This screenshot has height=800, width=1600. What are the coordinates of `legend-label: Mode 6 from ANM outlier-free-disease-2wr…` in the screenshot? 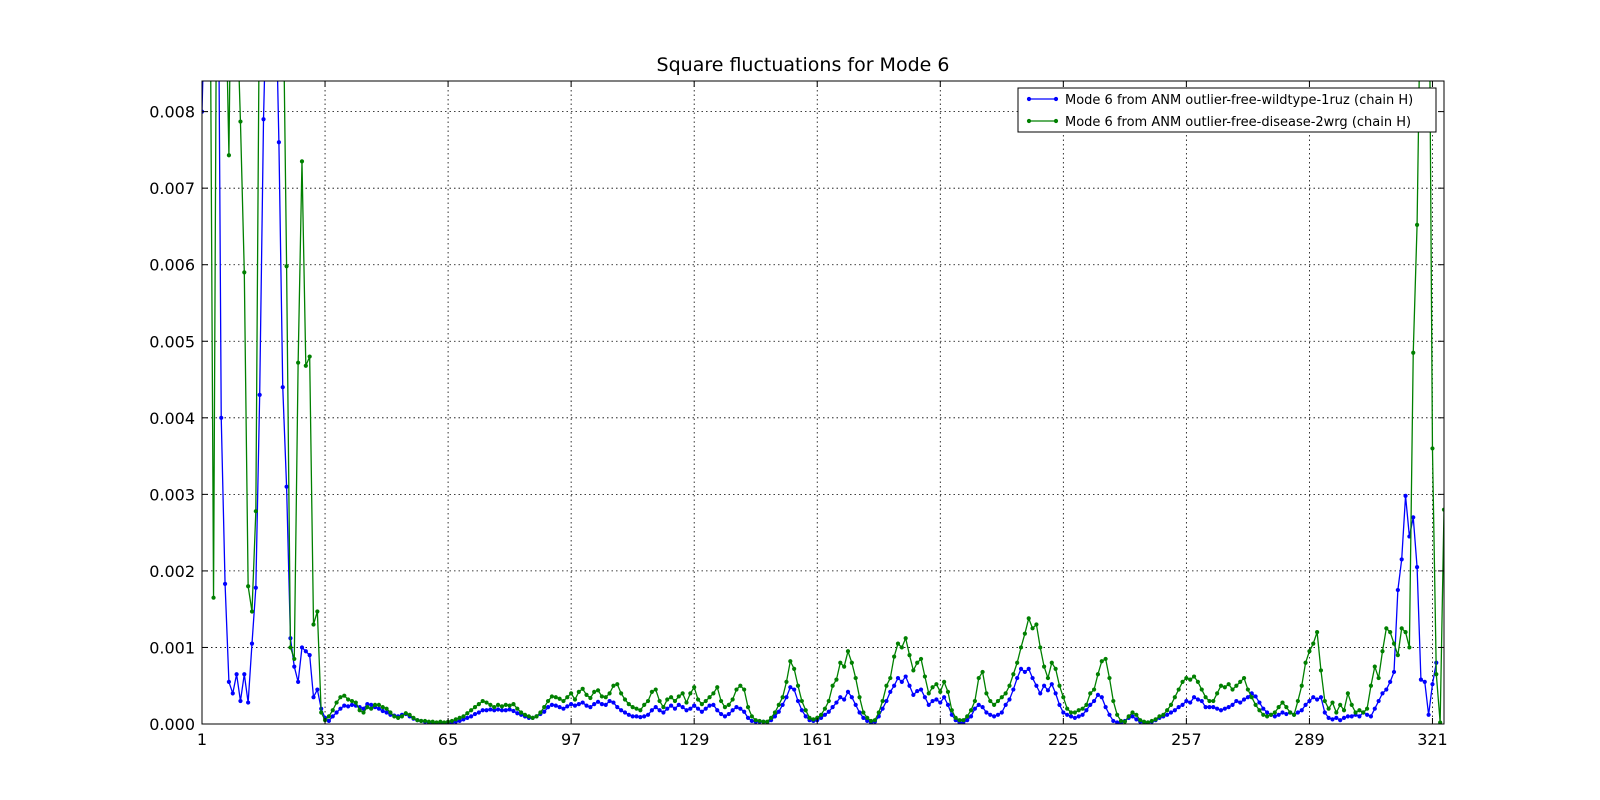 It's located at (1238, 122).